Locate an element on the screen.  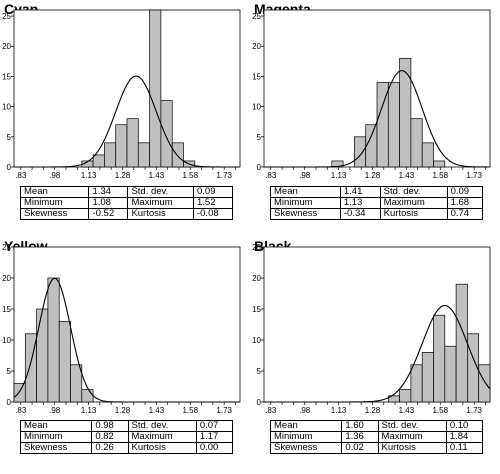
stat-value: 1.52 is located at coordinates (213, 203).